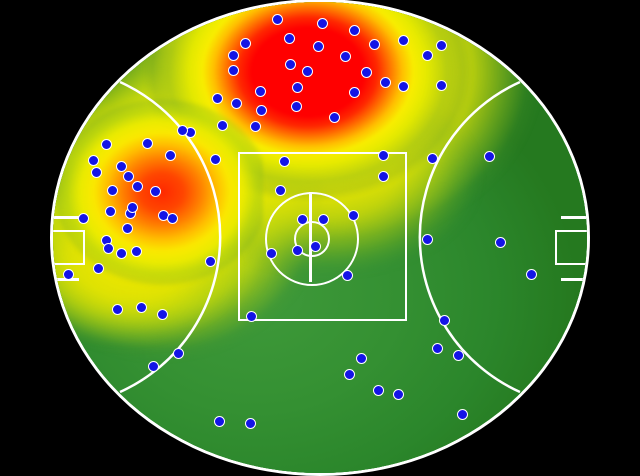 Image resolution: width=640 pixels, height=476 pixels. I want to click on centre-square, so click(322, 236).